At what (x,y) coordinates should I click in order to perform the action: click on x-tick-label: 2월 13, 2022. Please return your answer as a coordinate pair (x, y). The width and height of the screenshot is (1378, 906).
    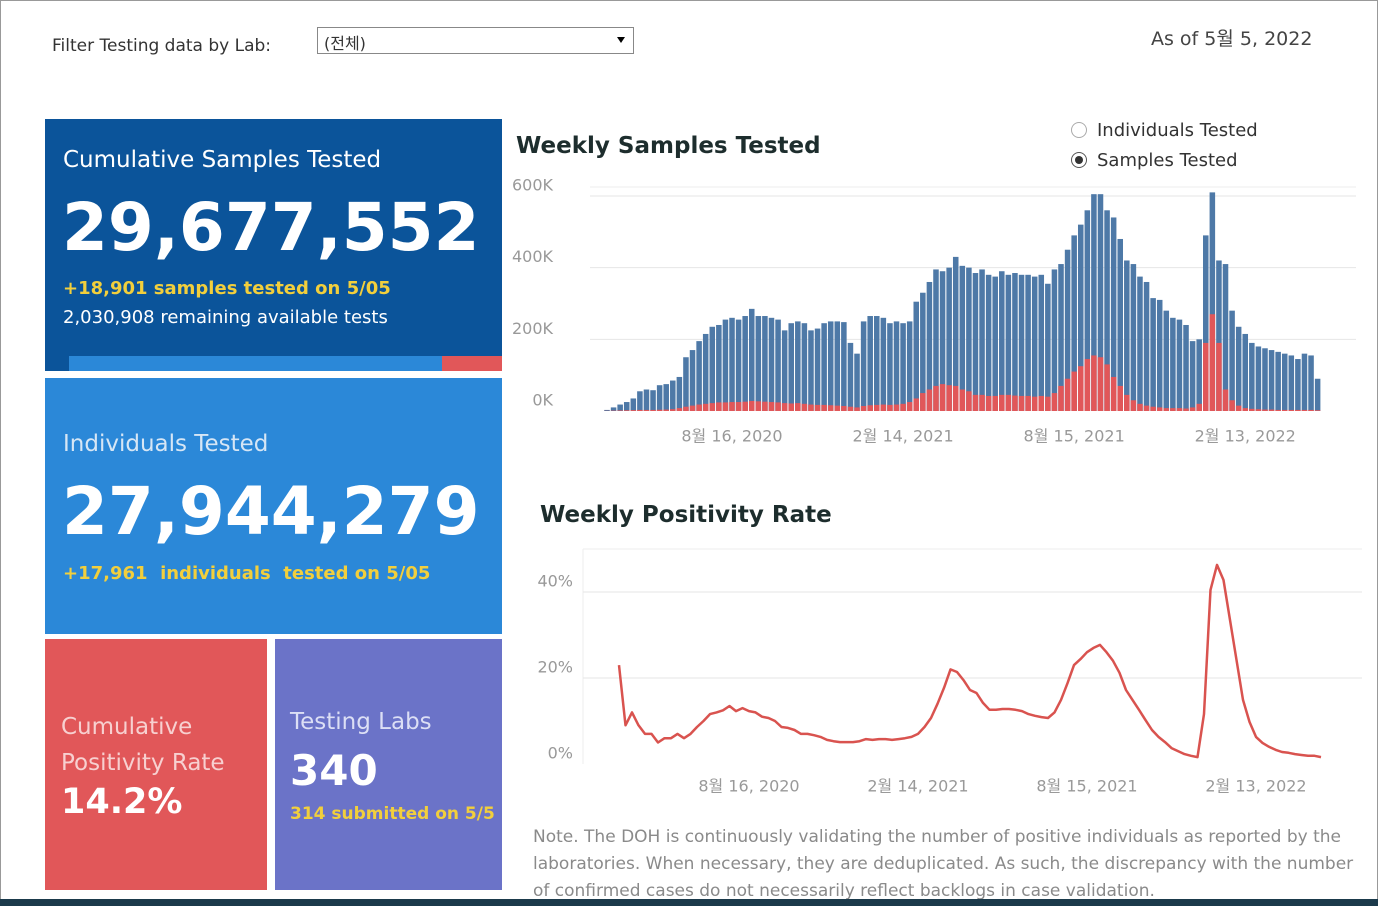
    Looking at the image, I should click on (1245, 436).